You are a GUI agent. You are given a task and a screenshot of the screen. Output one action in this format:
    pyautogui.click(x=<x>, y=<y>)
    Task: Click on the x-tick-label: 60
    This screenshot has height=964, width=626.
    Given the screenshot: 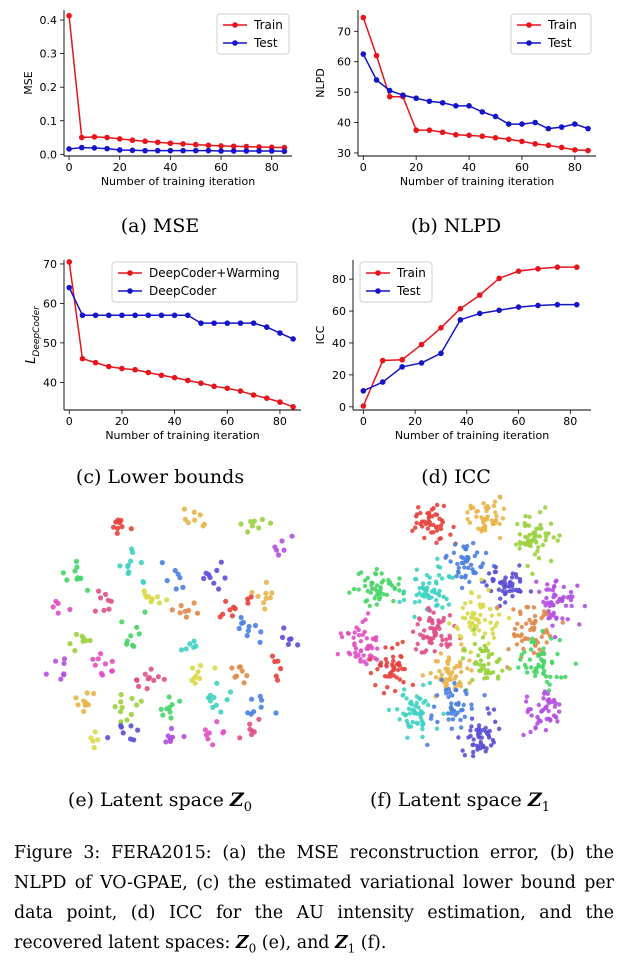 What is the action you would take?
    pyautogui.click(x=221, y=167)
    